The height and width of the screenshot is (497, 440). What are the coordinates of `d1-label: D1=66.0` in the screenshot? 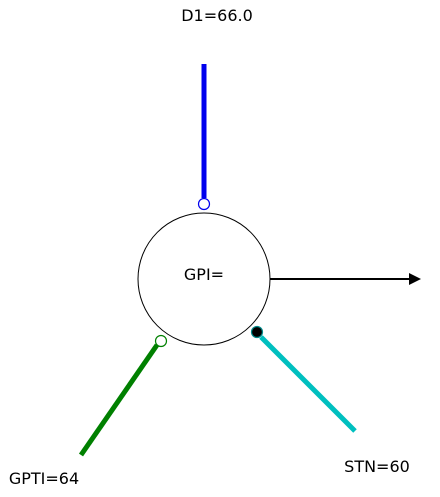 It's located at (217, 15).